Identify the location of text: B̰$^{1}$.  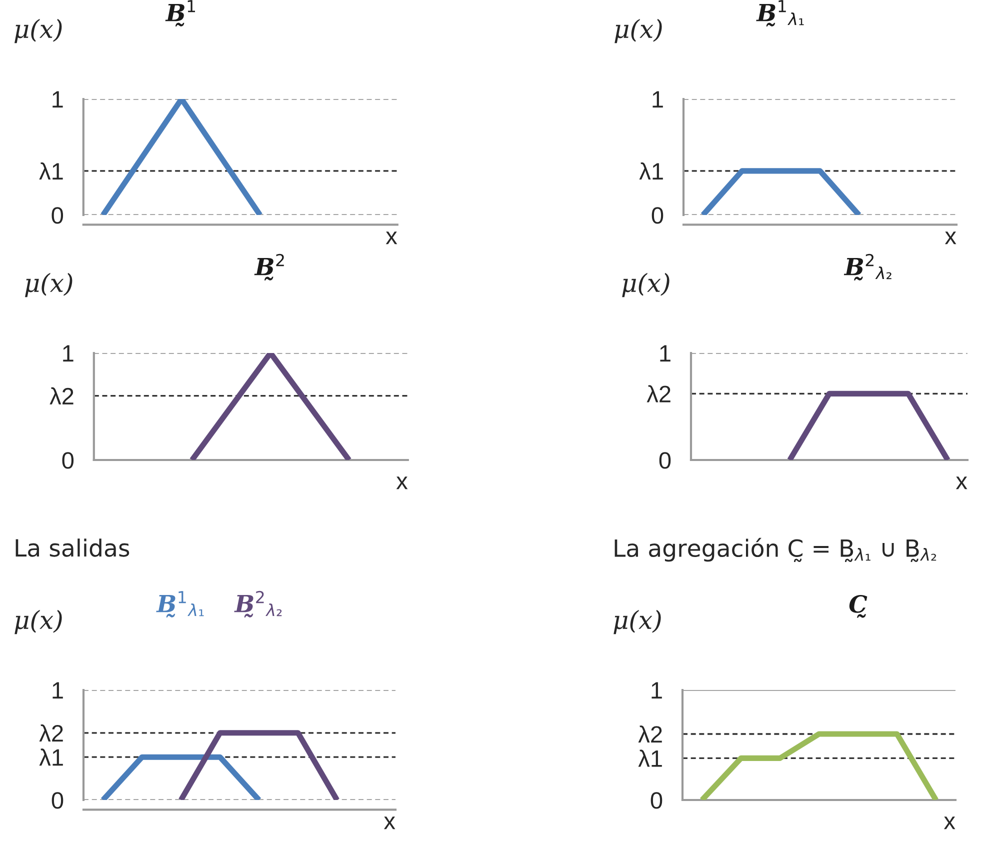
(180, 13).